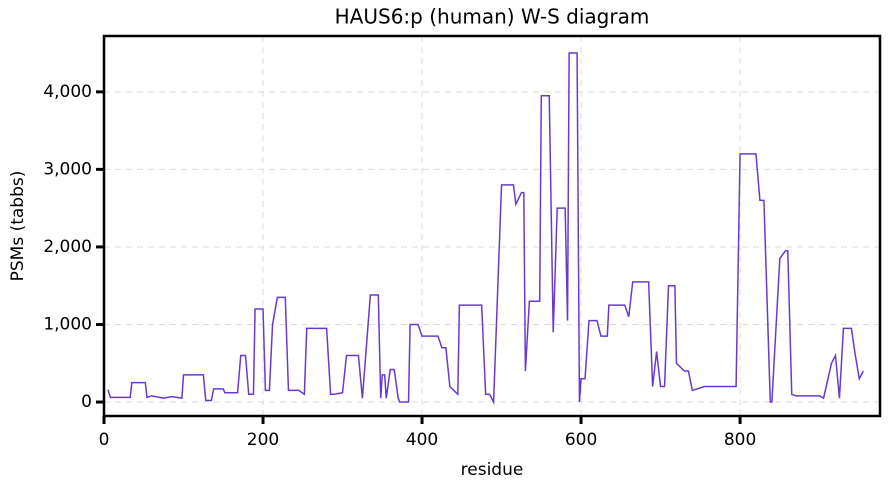  I want to click on y-tick-label: 0, so click(86, 402).